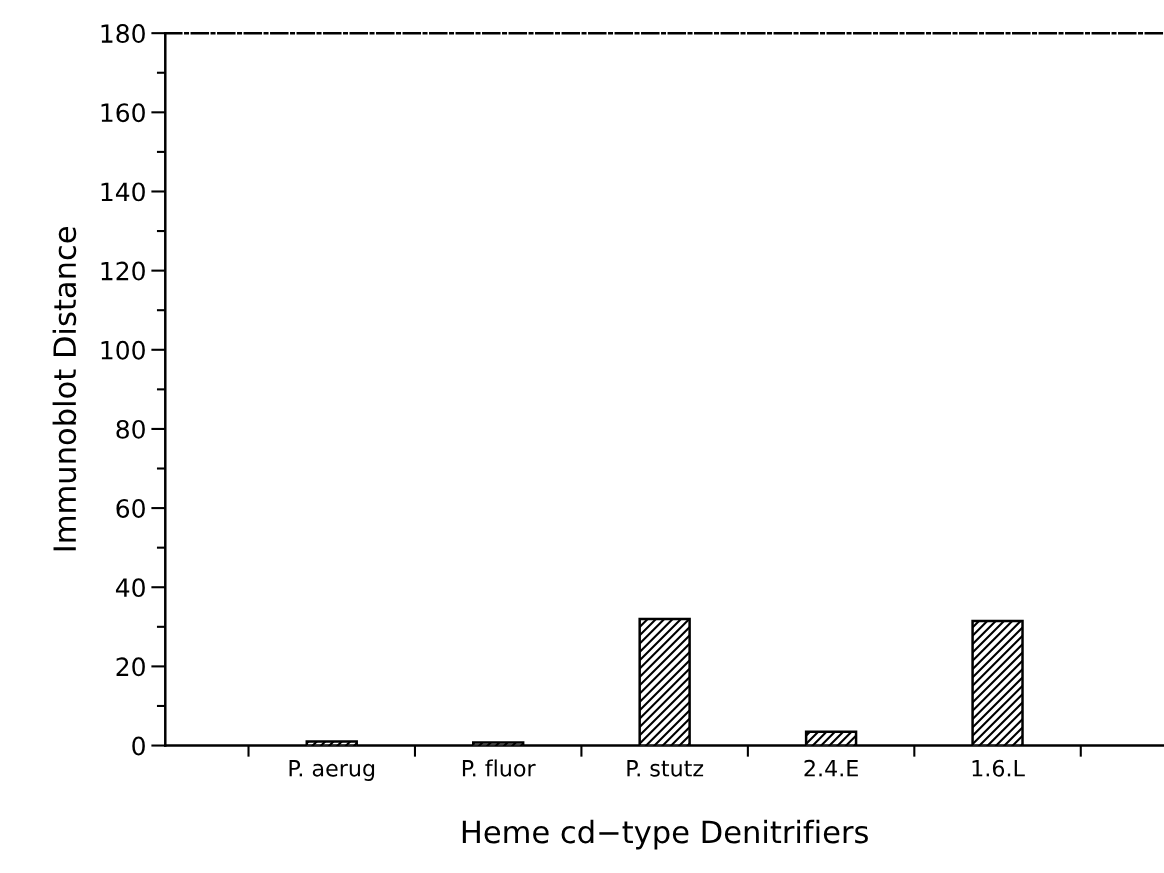 Image resolution: width=1164 pixels, height=873 pixels. What do you see at coordinates (64, 389) in the screenshot?
I see `y-axis-title: Immunoblot Distance` at bounding box center [64, 389].